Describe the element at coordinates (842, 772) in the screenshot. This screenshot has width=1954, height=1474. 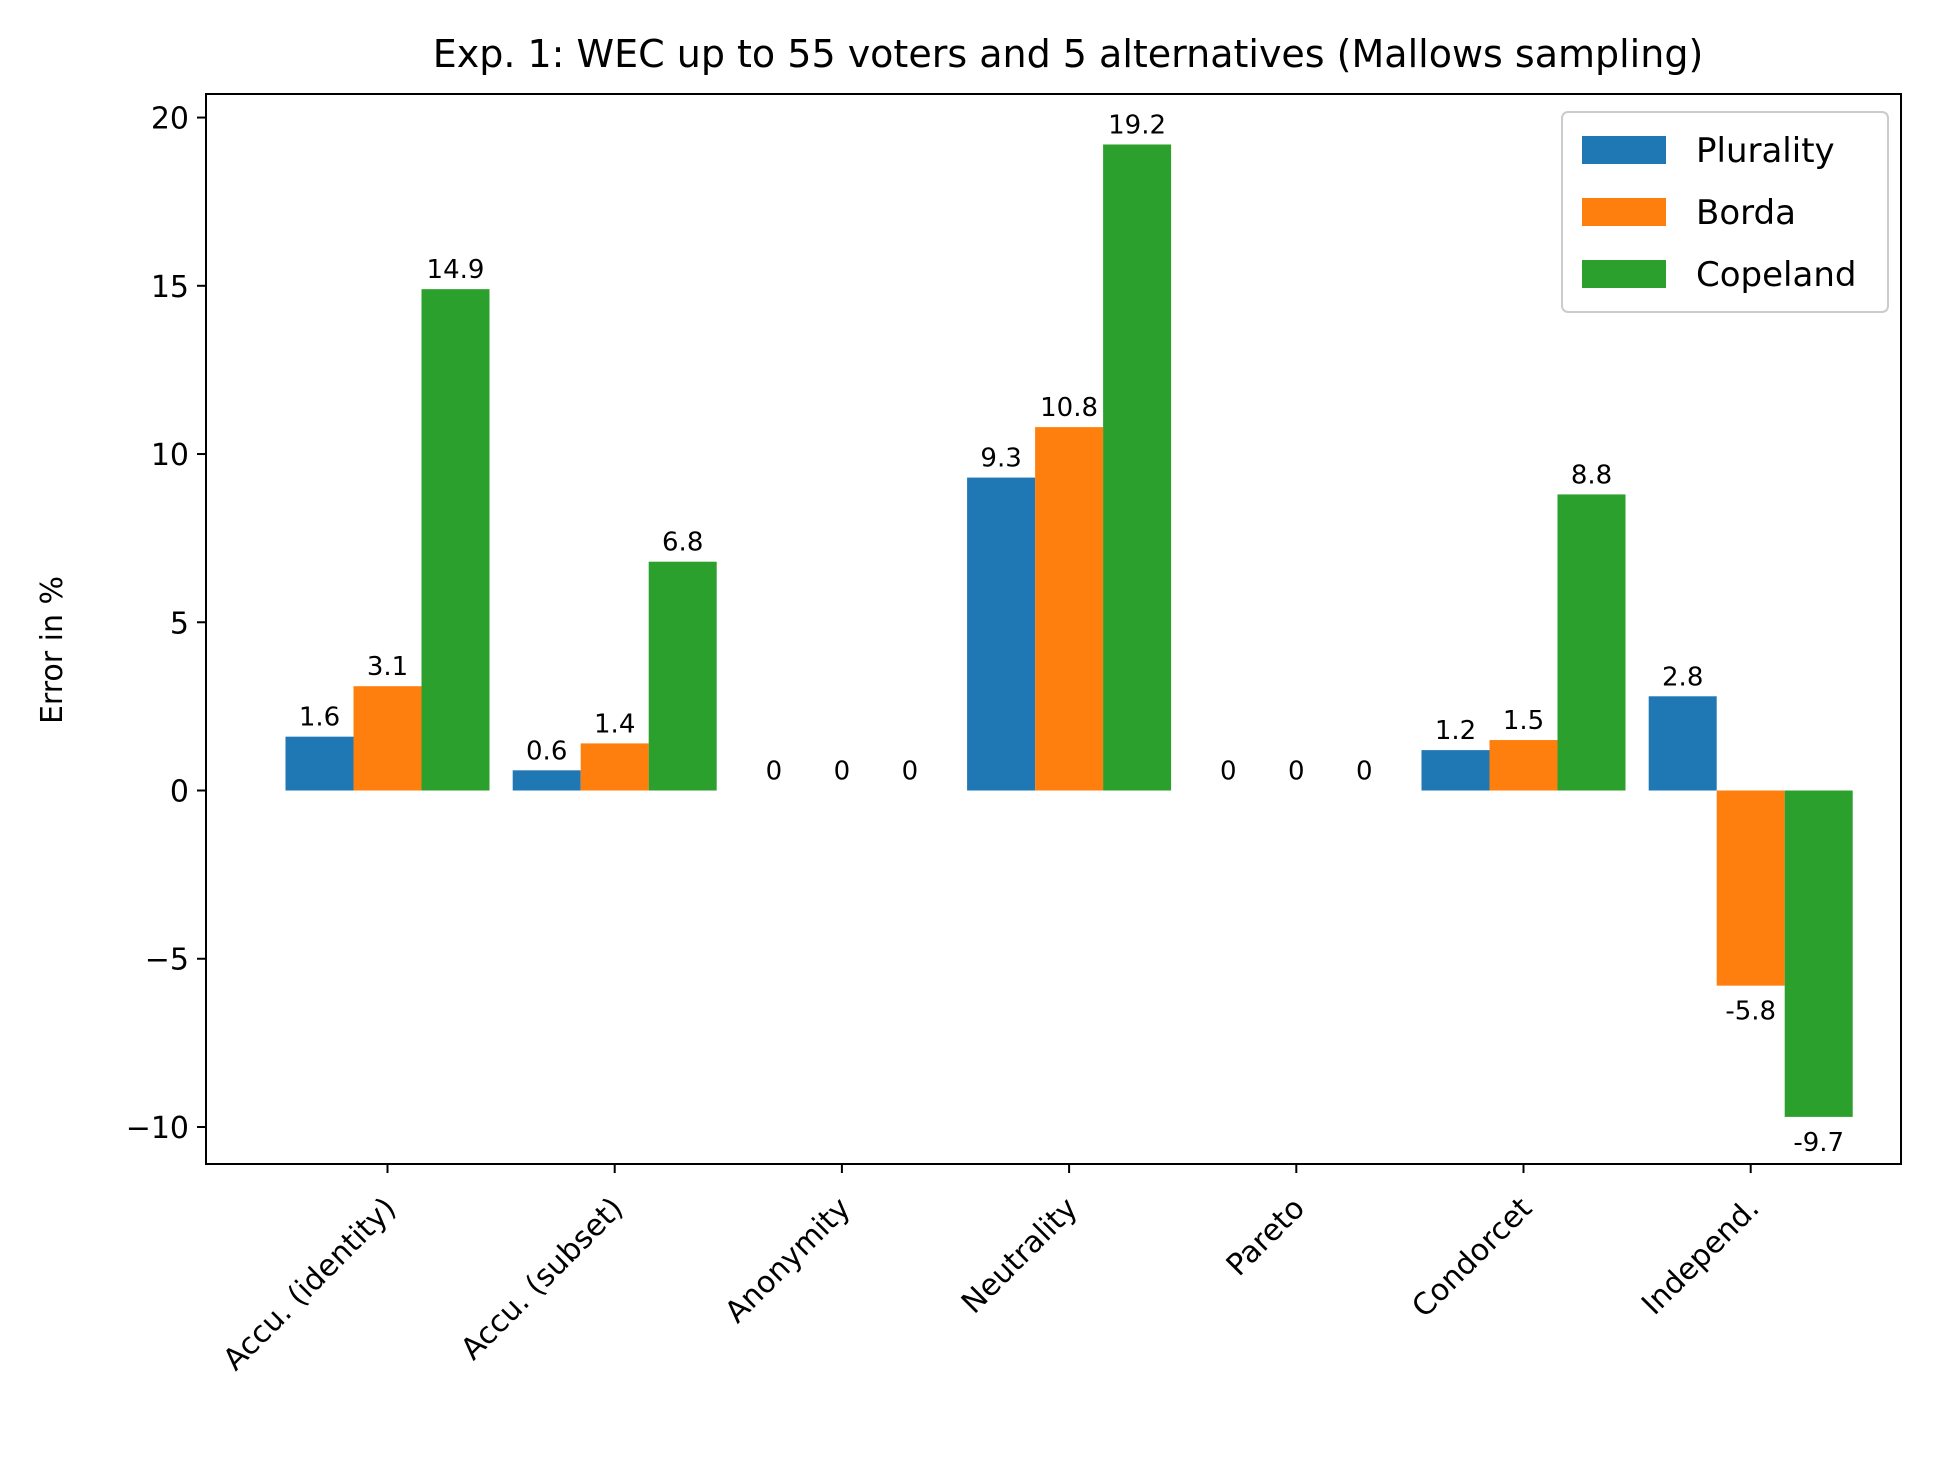
I see `value-label-borda-anonymity: 0` at that location.